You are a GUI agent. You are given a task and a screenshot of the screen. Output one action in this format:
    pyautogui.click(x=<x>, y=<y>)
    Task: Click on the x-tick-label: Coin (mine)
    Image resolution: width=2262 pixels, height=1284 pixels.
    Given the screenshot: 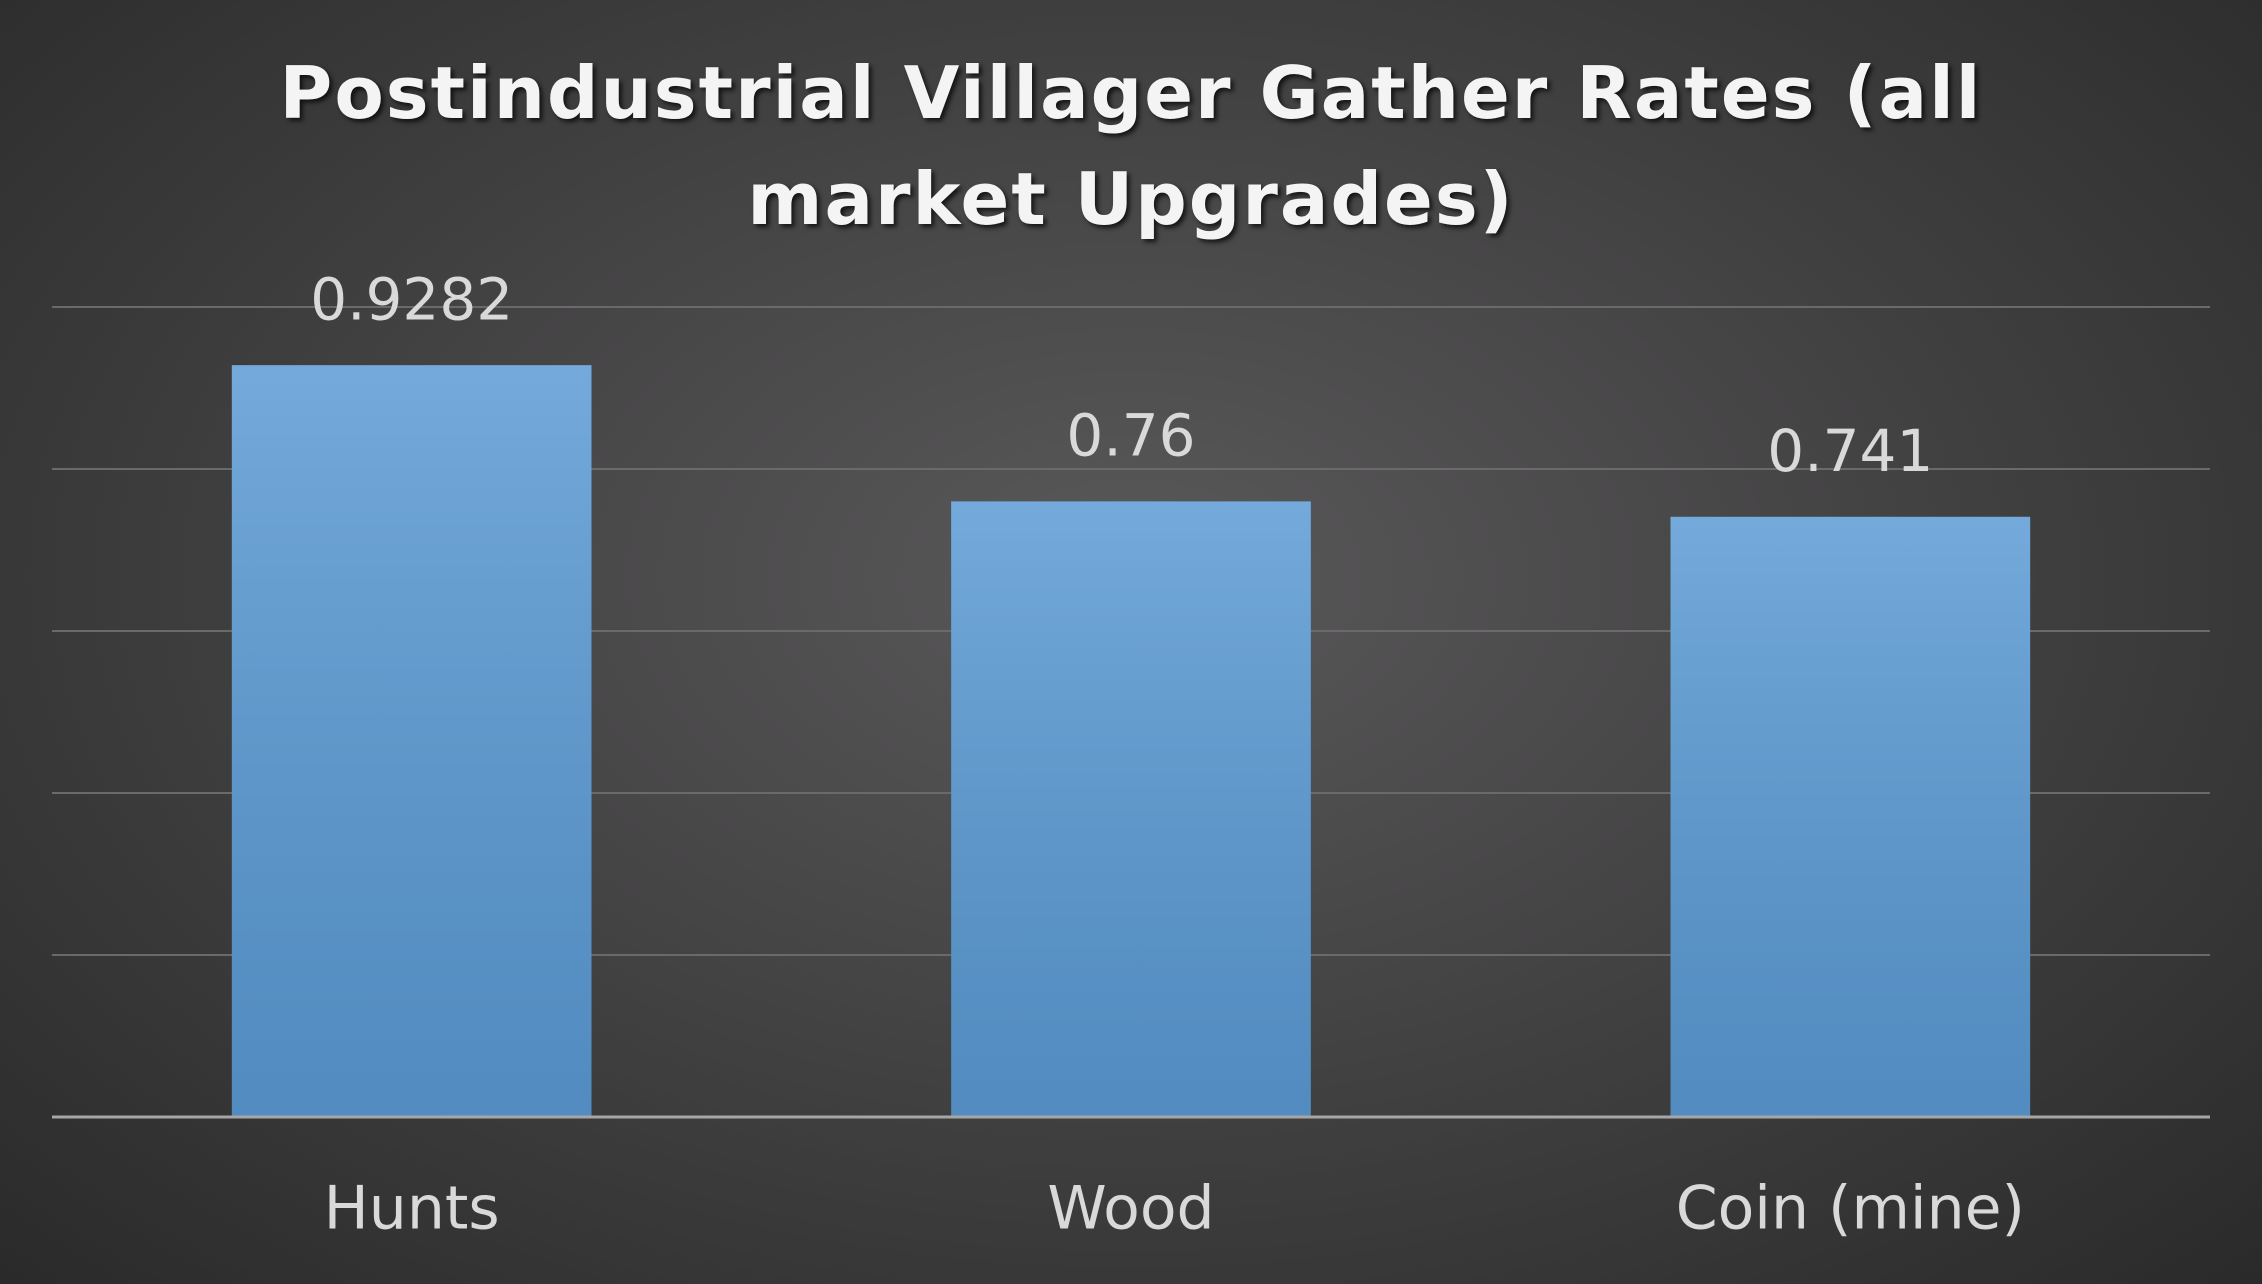 What is the action you would take?
    pyautogui.click(x=1850, y=1209)
    